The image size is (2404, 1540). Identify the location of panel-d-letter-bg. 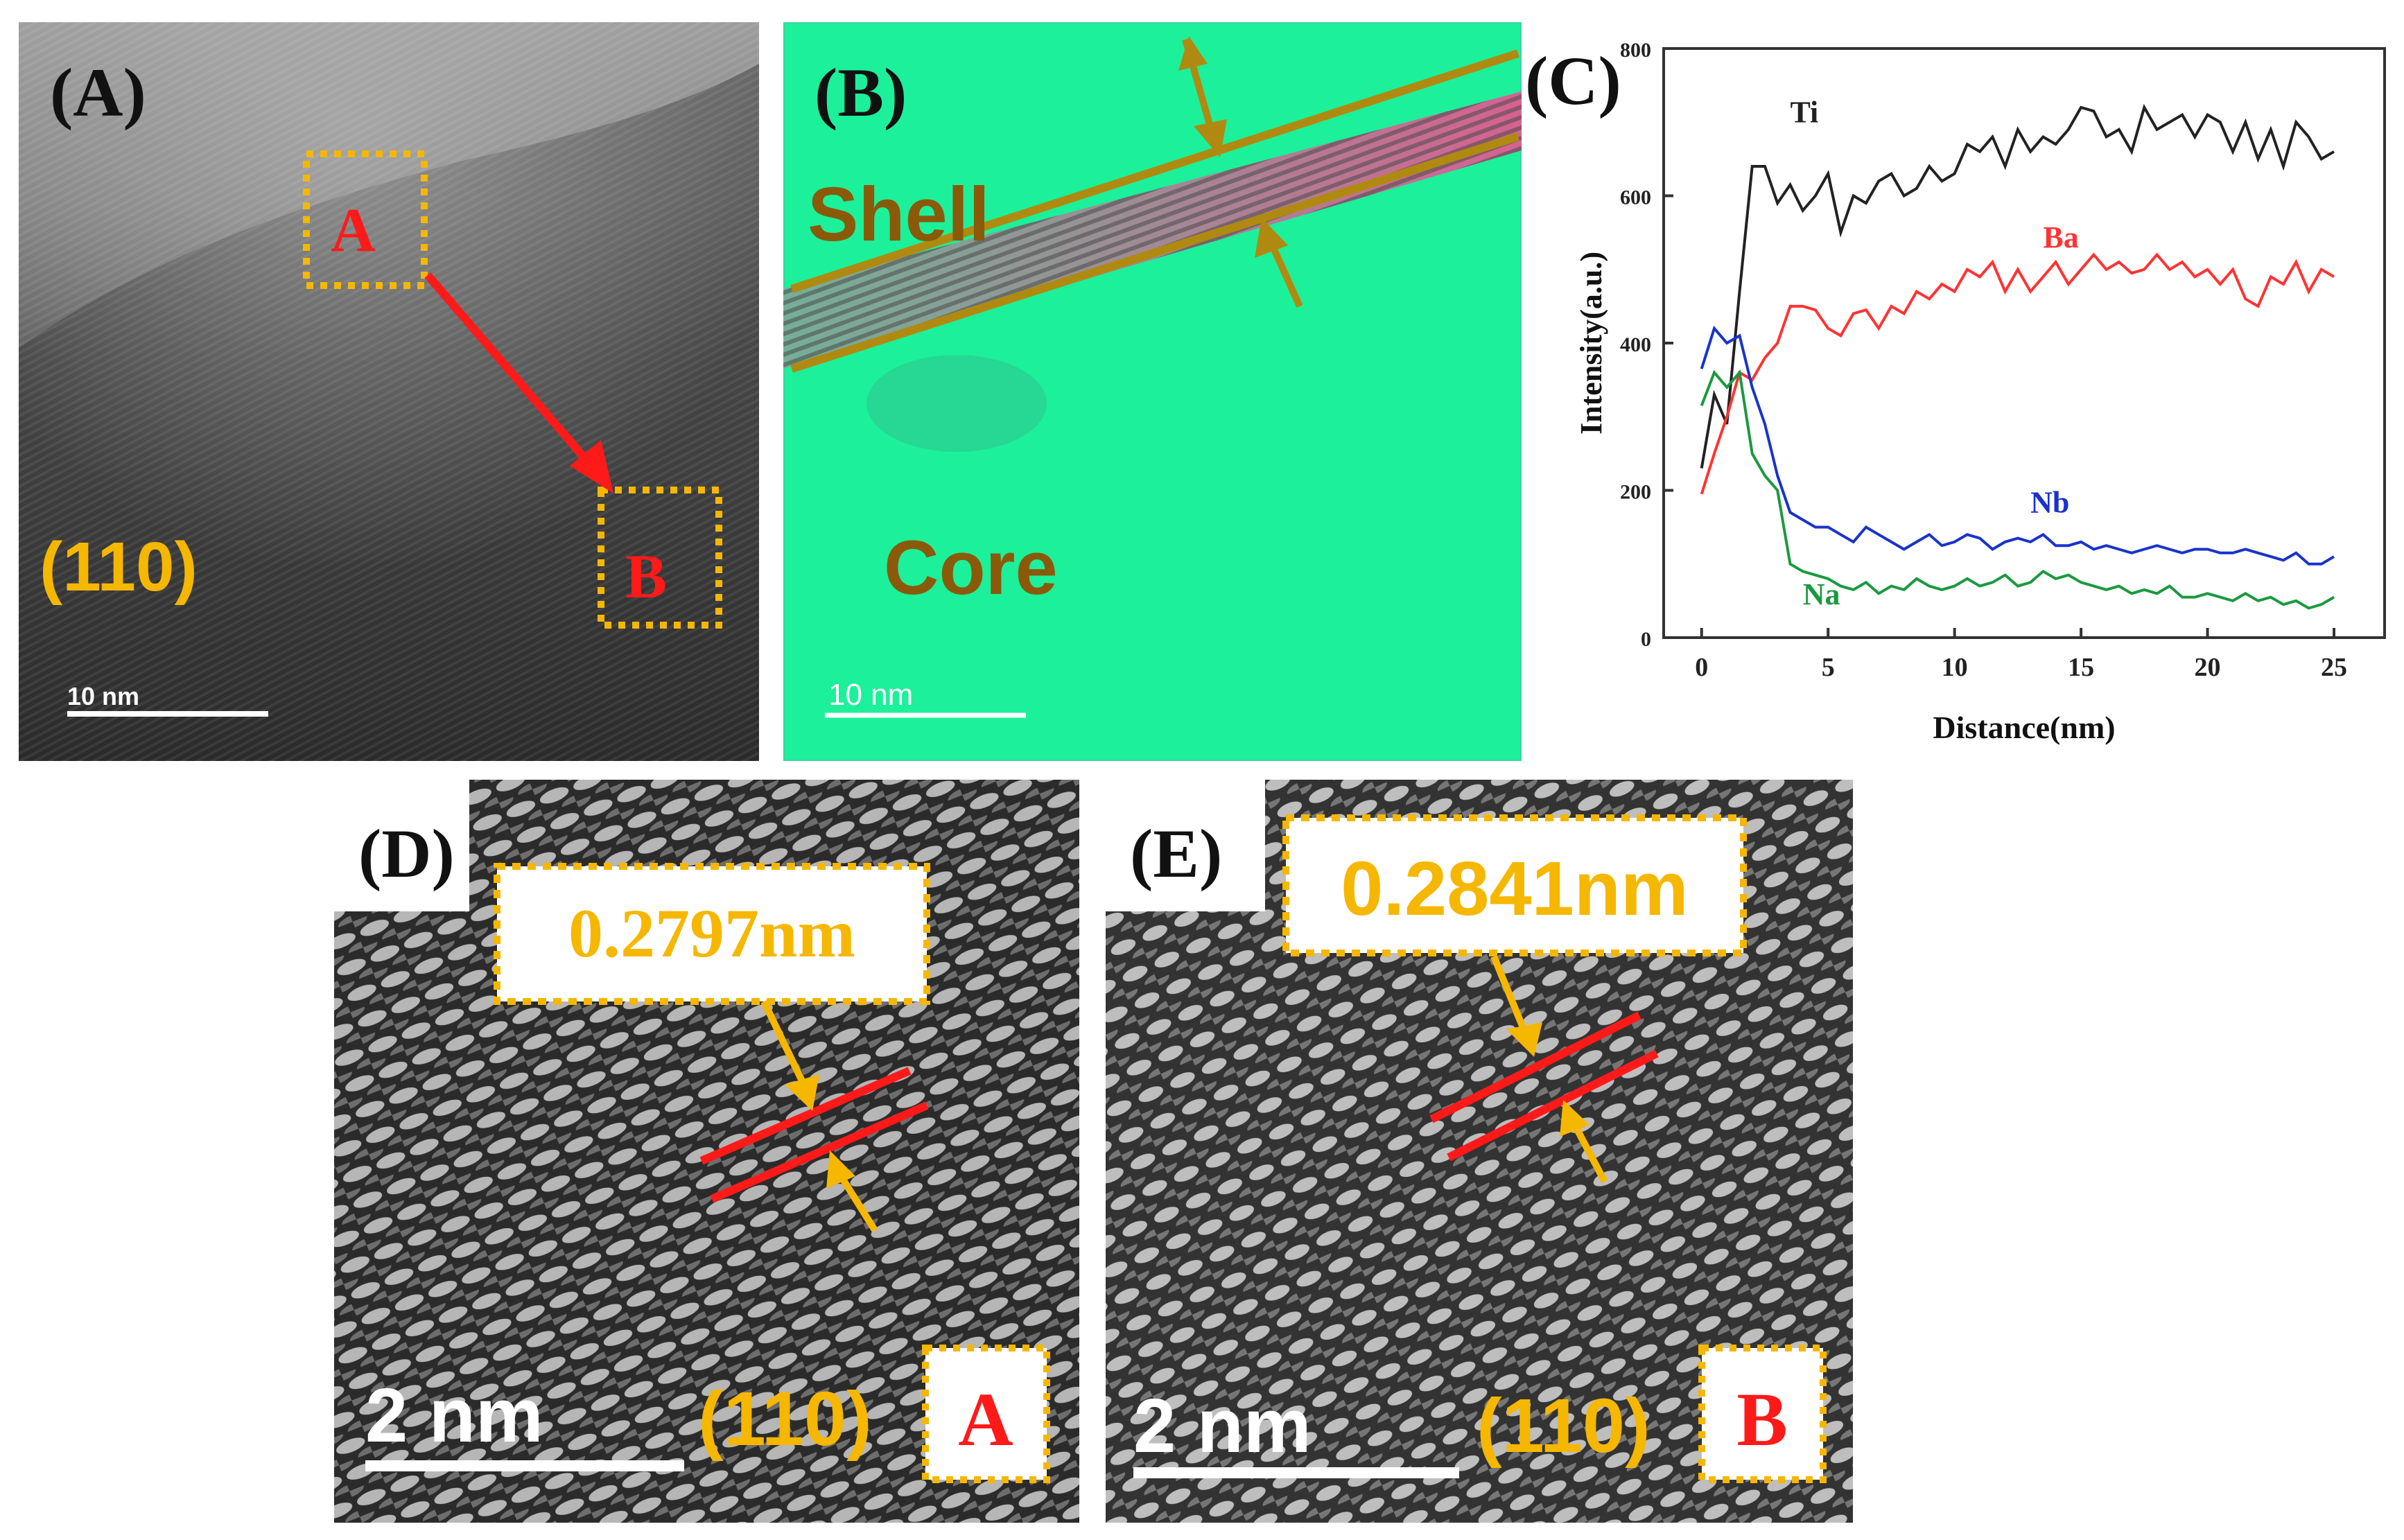
(401, 845).